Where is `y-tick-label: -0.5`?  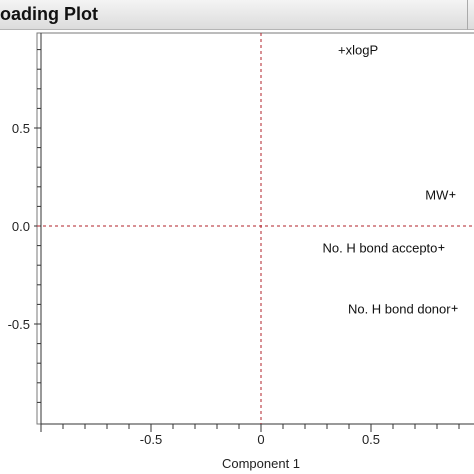 y-tick-label: -0.5 is located at coordinates (19, 324).